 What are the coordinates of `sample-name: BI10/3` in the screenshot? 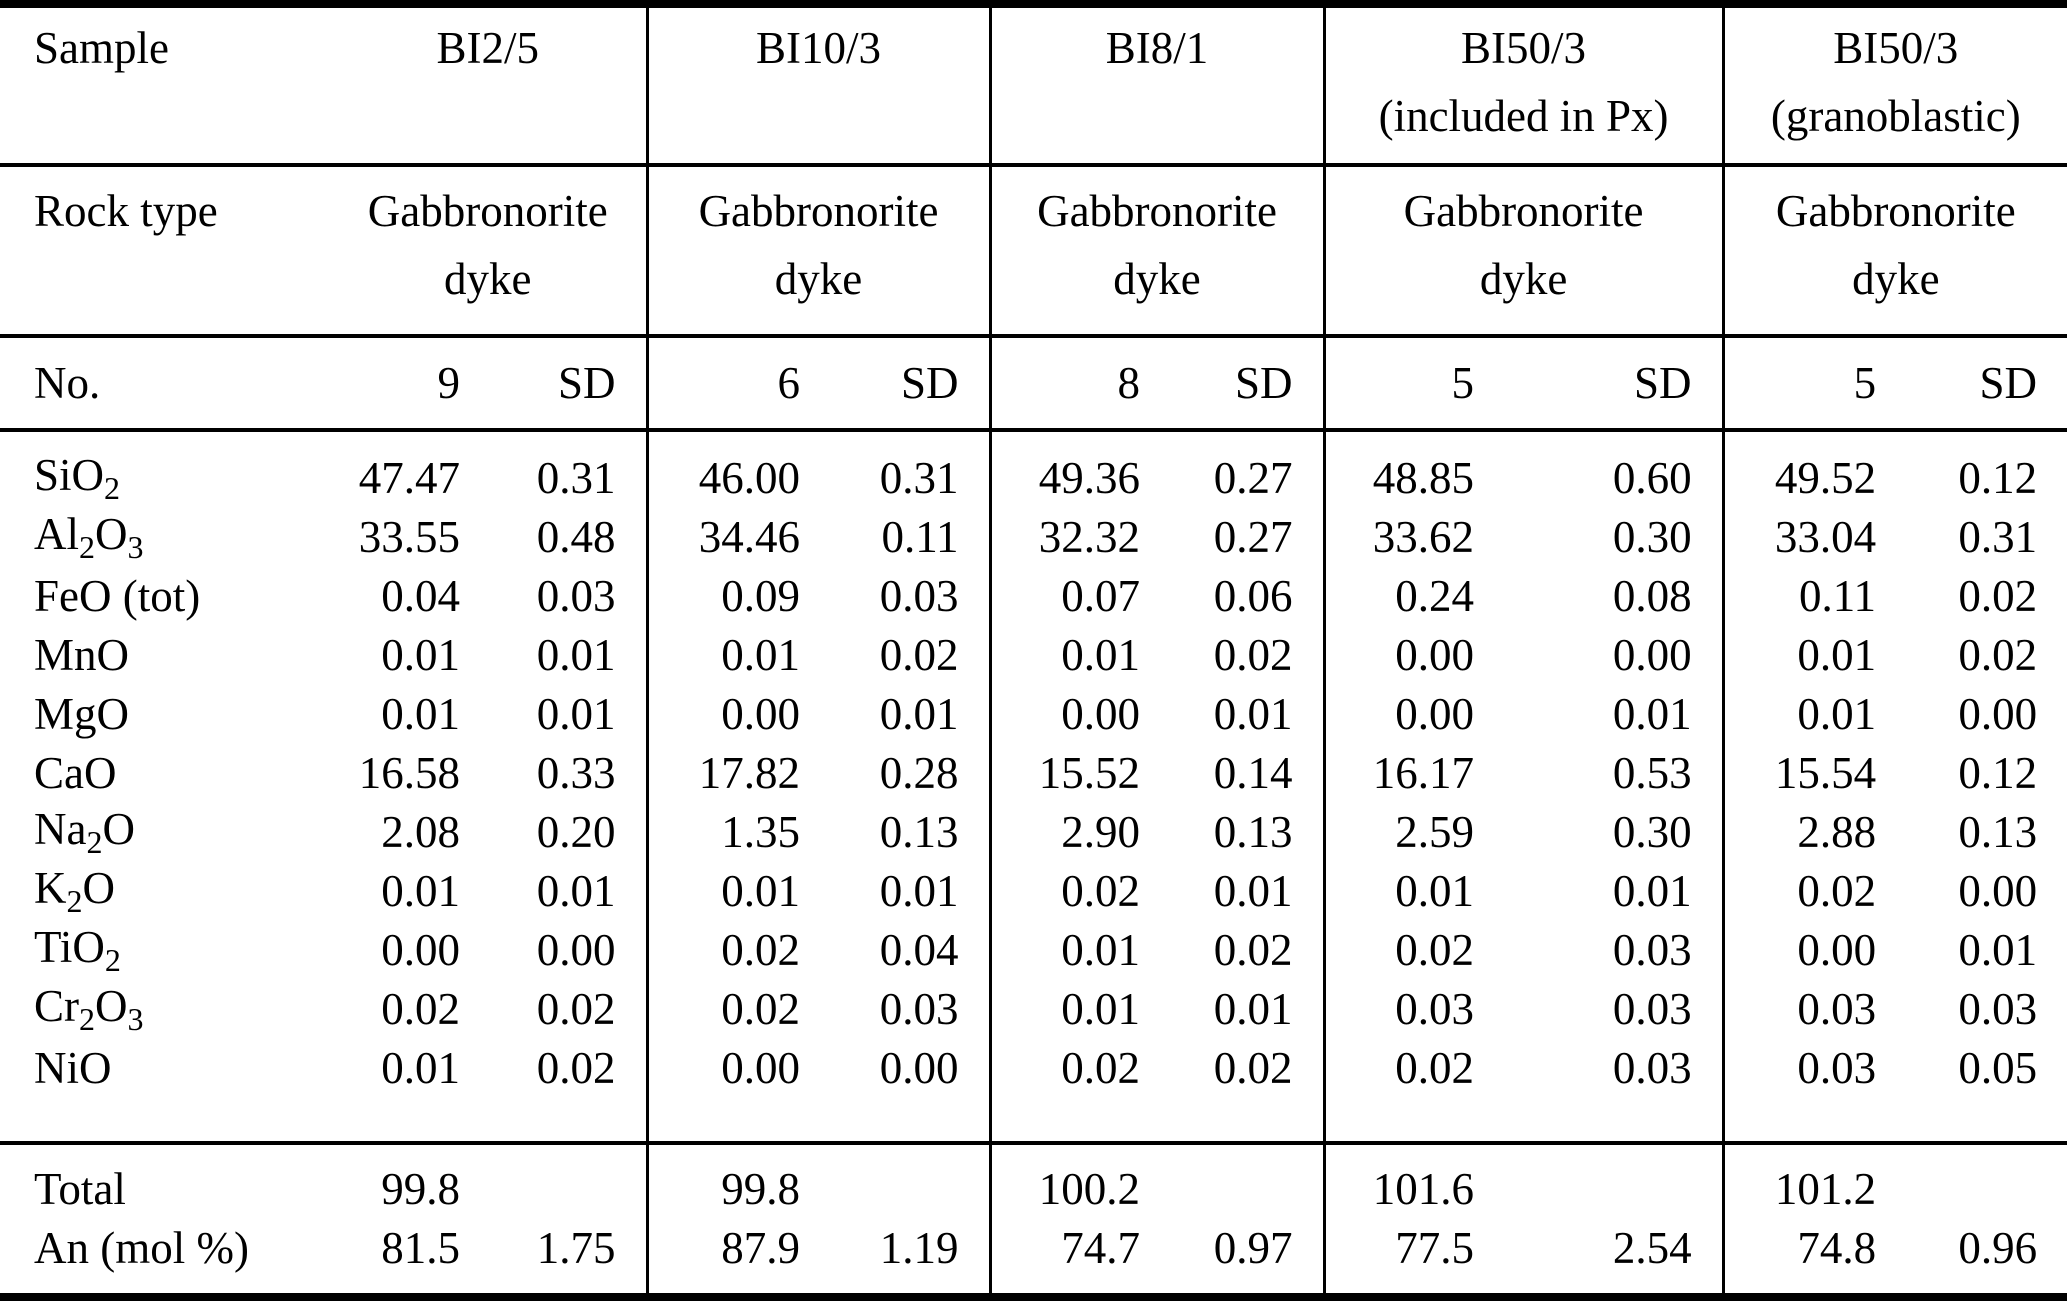 It's located at (819, 48).